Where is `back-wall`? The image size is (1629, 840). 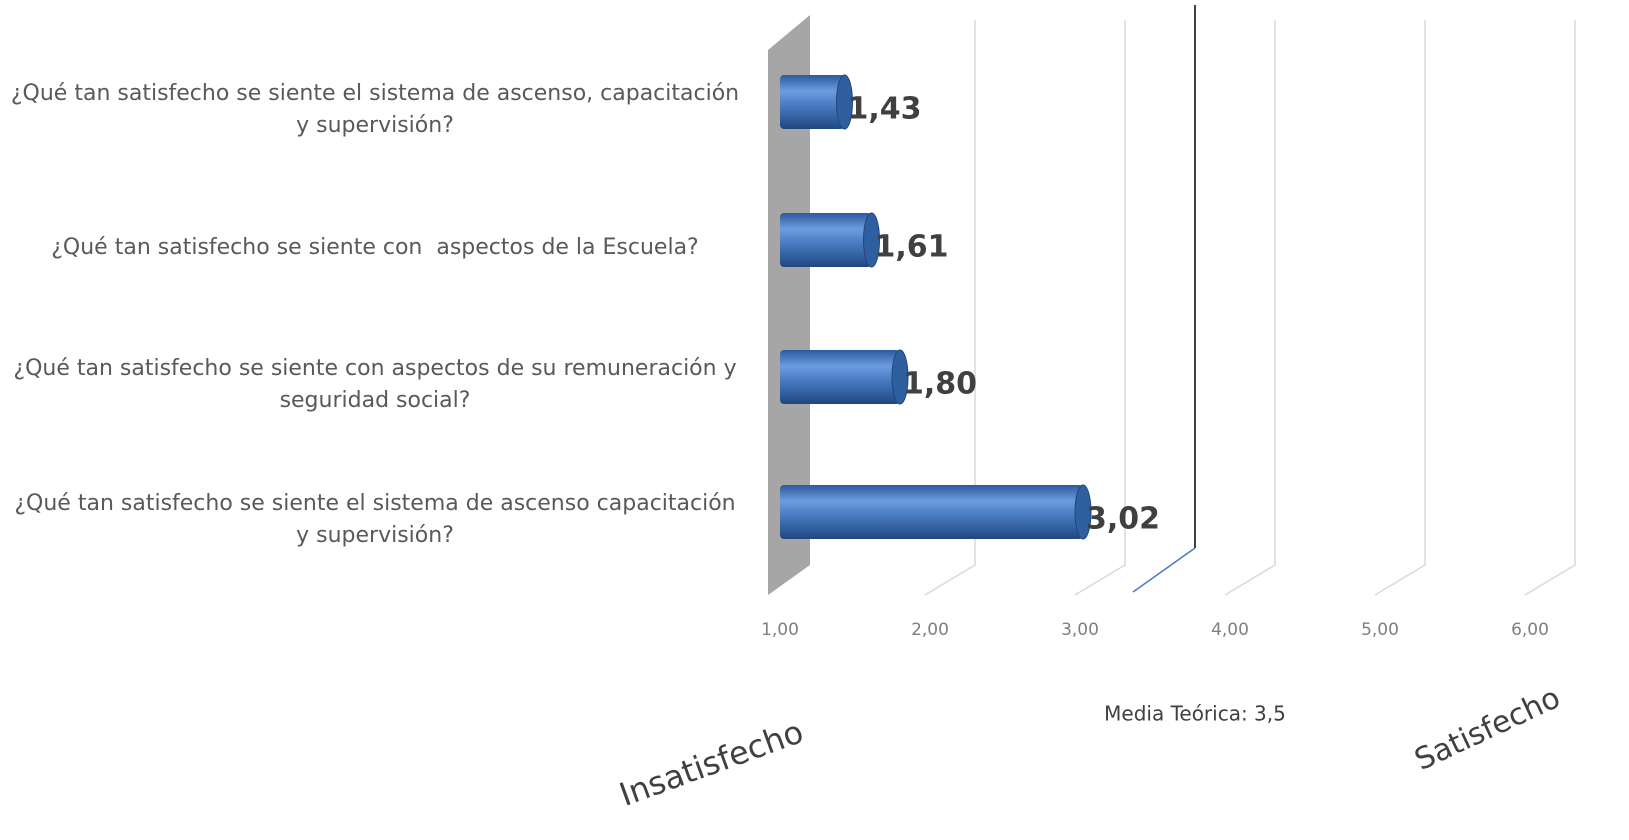 back-wall is located at coordinates (789, 305).